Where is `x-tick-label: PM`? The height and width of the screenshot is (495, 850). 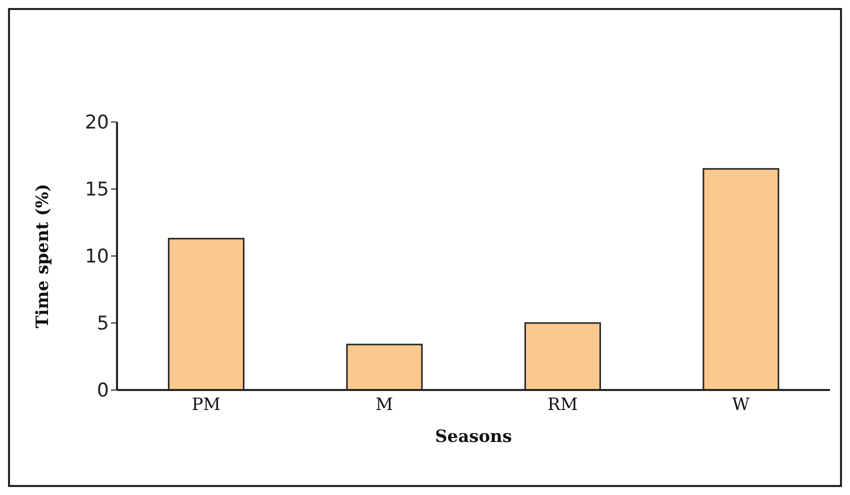 x-tick-label: PM is located at coordinates (206, 405).